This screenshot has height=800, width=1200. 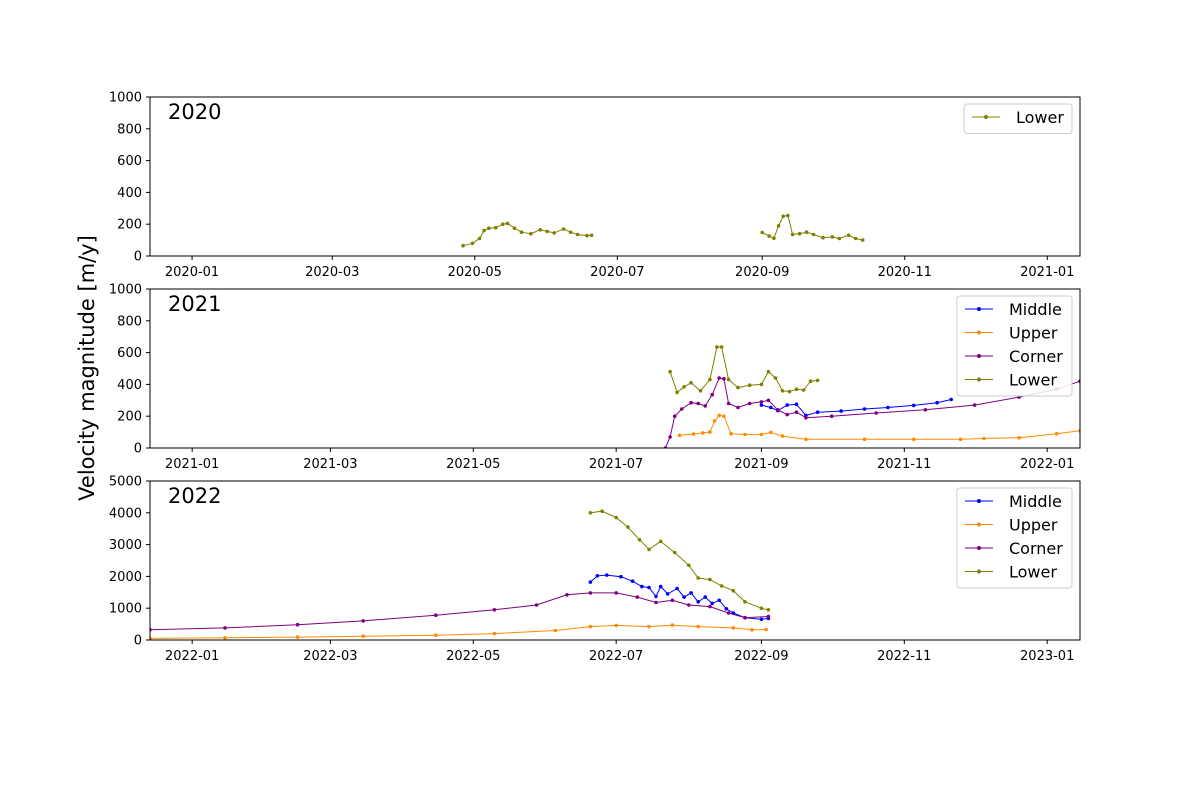 What do you see at coordinates (125, 290) in the screenshot?
I see `y-tick-label: 1000` at bounding box center [125, 290].